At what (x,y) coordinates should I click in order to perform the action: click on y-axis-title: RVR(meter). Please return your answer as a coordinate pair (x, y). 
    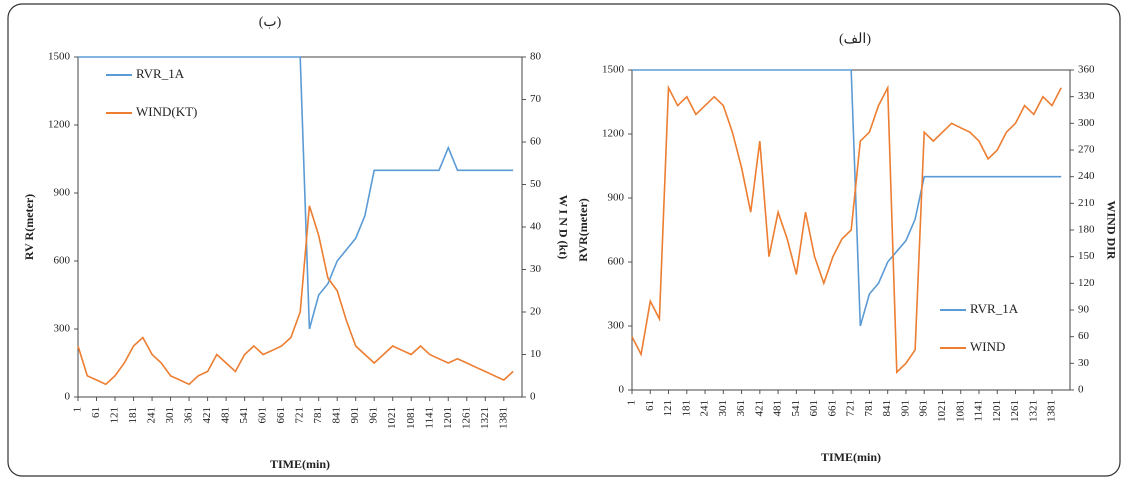
    Looking at the image, I should click on (583, 230).